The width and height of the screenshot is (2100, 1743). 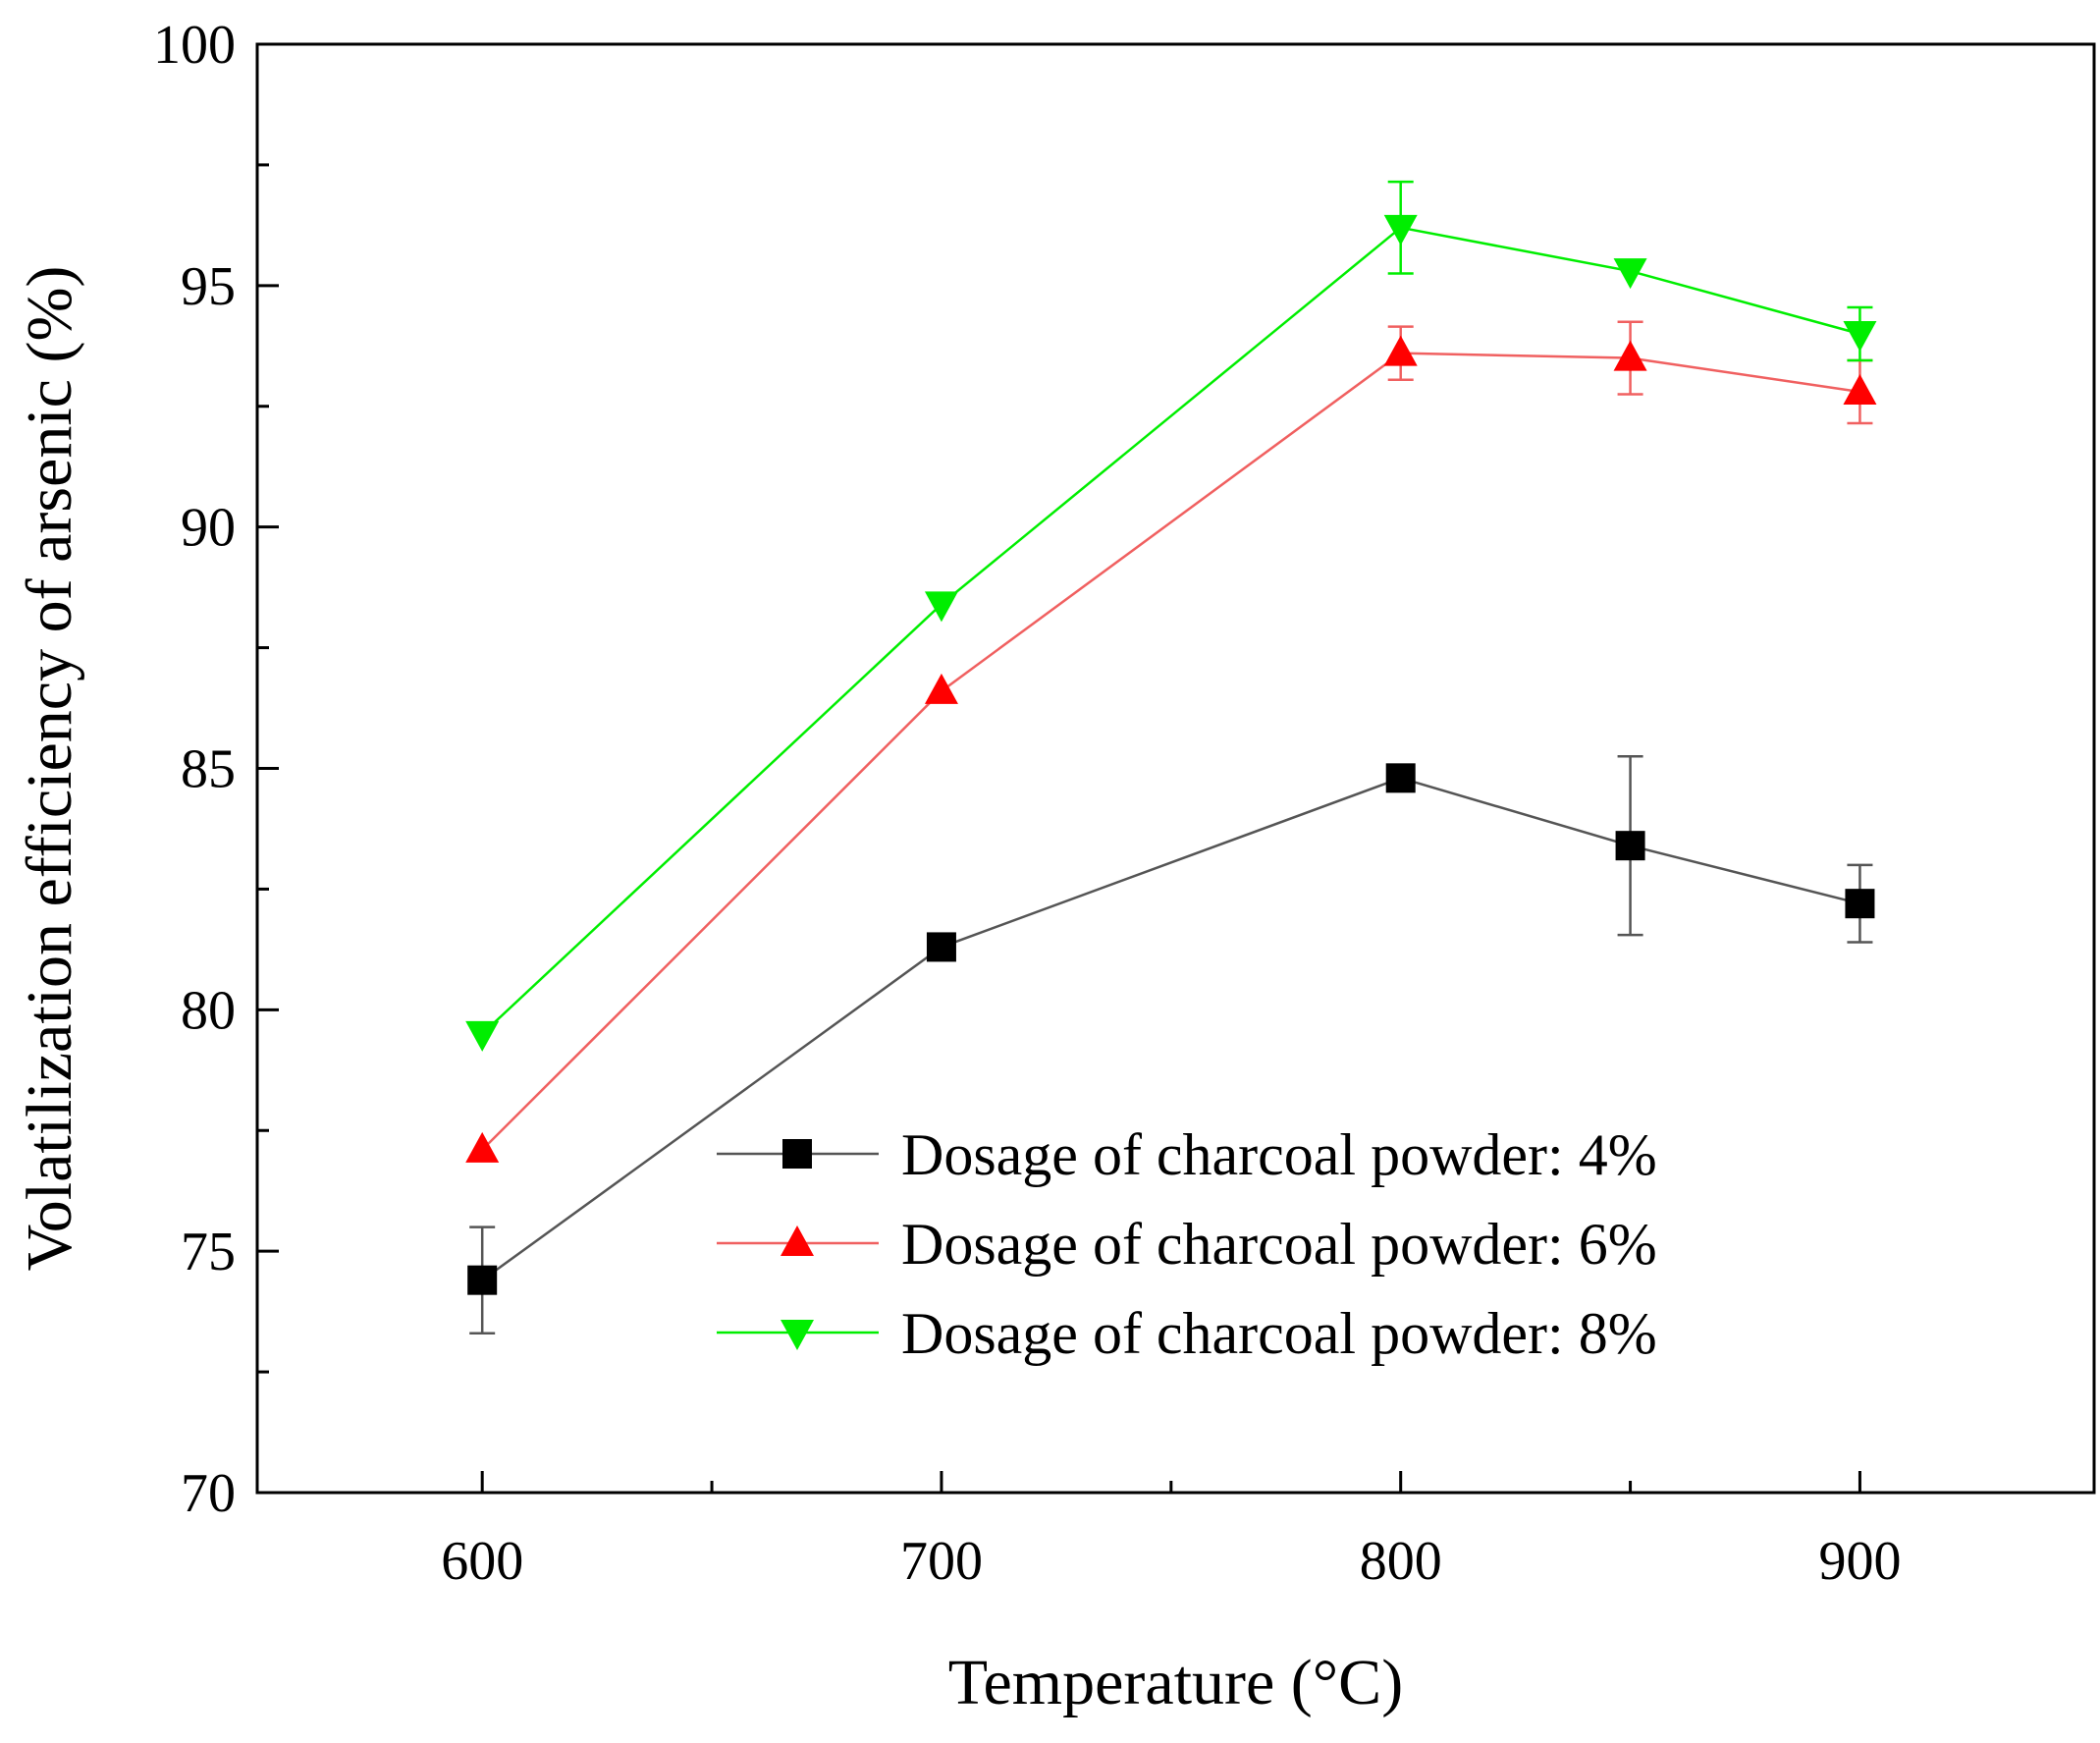 I want to click on y-tick-label: 80, so click(x=208, y=1010).